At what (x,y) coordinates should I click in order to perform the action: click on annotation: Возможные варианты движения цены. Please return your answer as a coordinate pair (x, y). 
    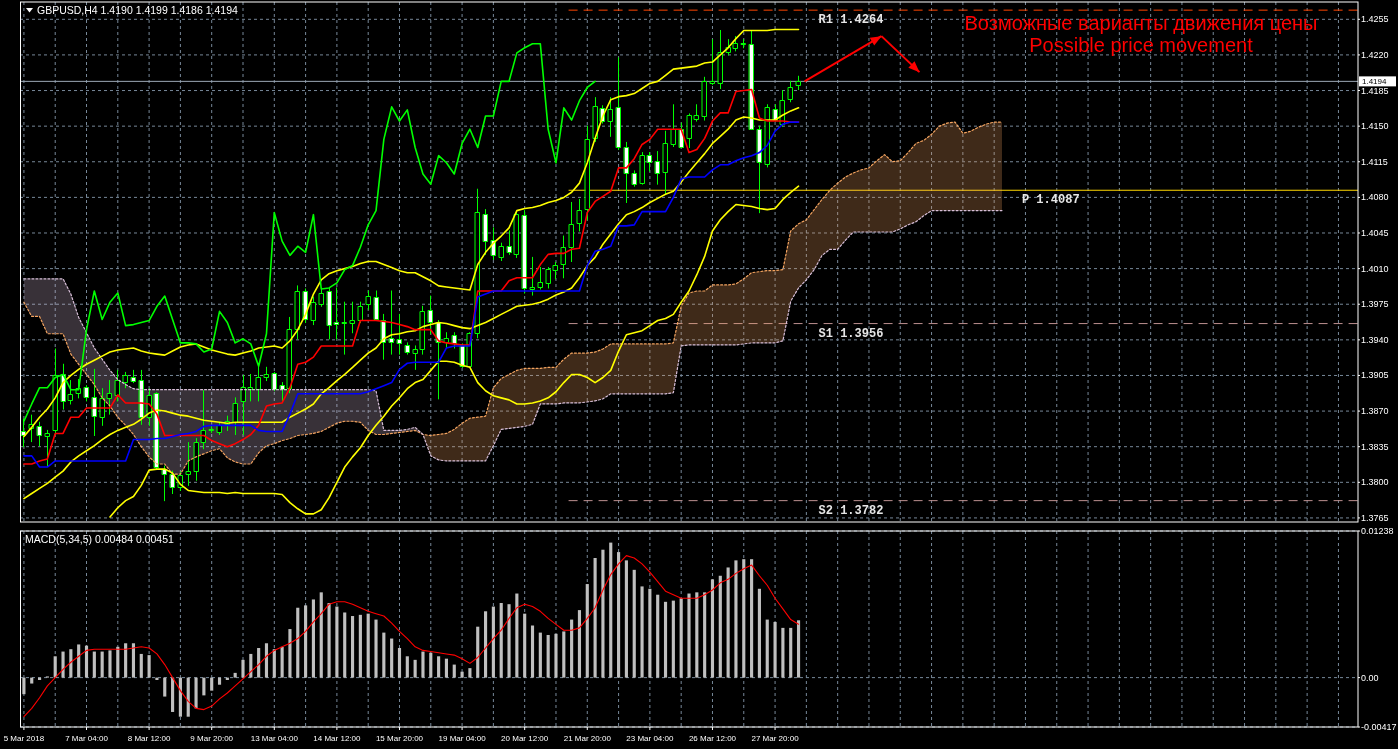
    Looking at the image, I should click on (1141, 23).